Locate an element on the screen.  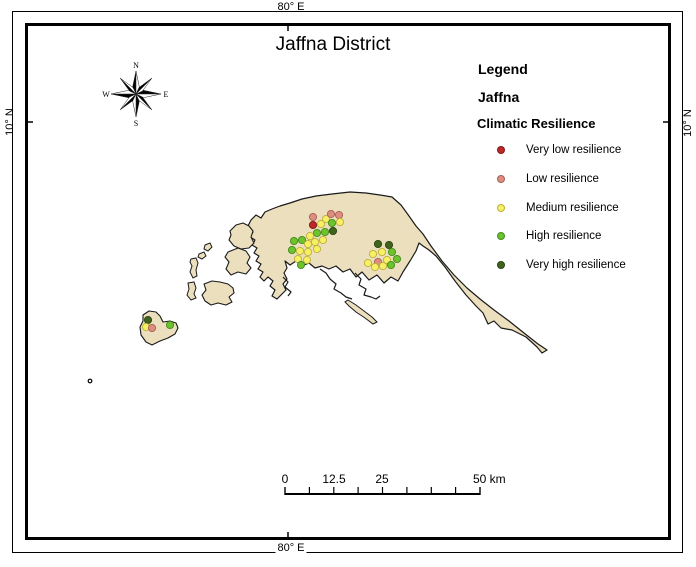
legend-item-label: Very high resilience is located at coordinates (576, 265).